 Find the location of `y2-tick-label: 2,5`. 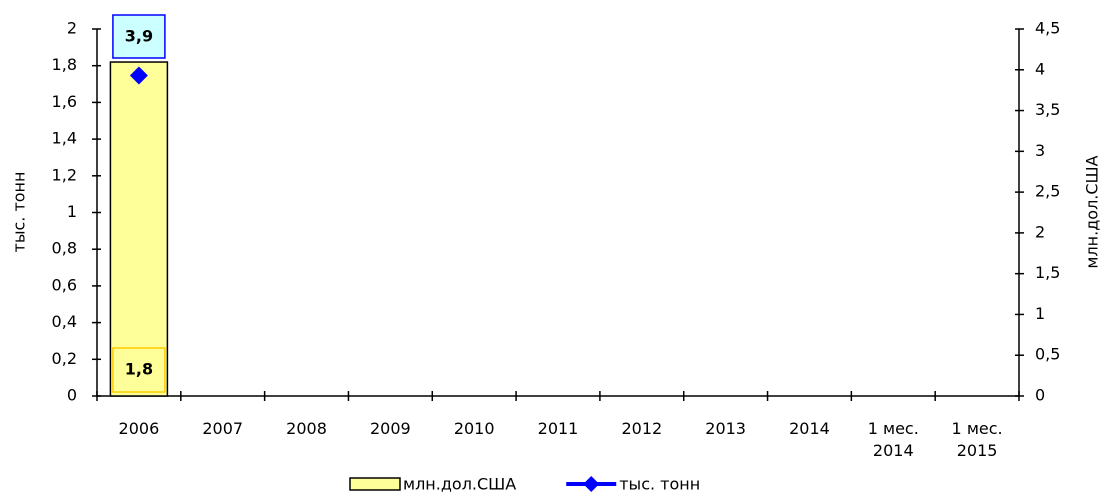

y2-tick-label: 2,5 is located at coordinates (1047, 191).